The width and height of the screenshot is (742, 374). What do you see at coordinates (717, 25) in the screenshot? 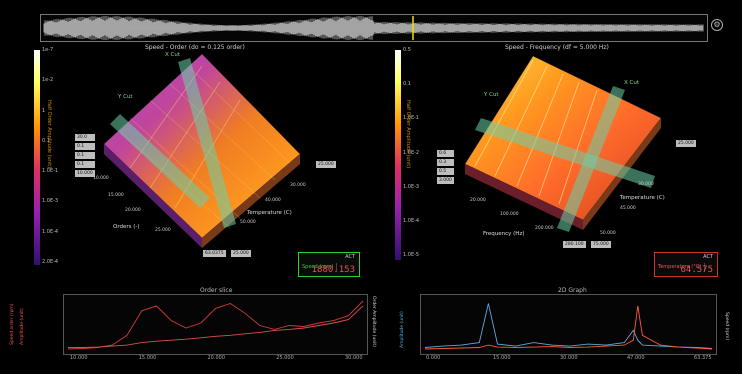
I see `settings-icon: ⚙` at bounding box center [717, 25].